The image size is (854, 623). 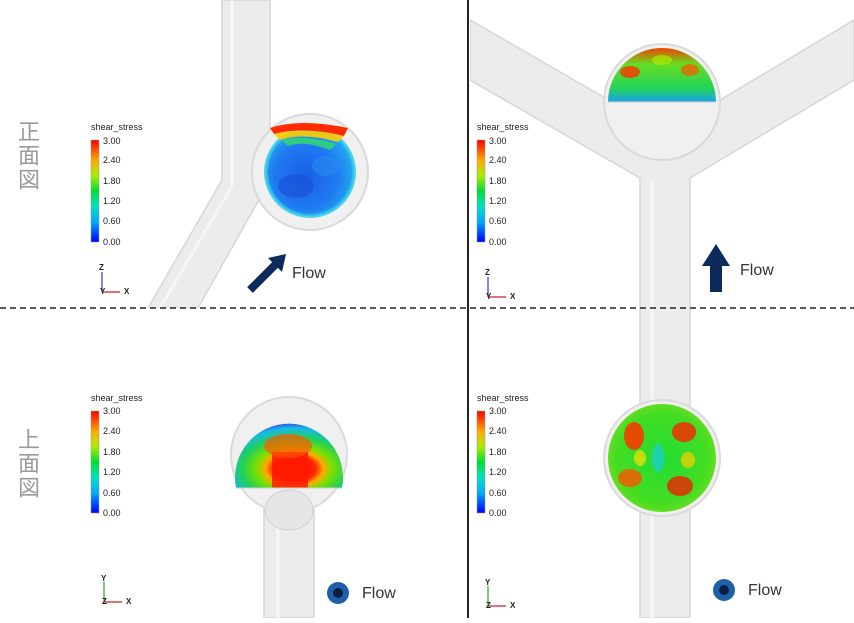 What do you see at coordinates (716, 268) in the screenshot?
I see `flow-arrow-up` at bounding box center [716, 268].